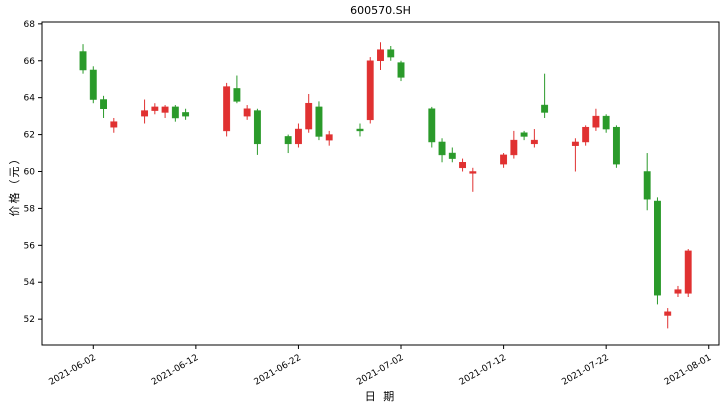 This screenshot has width=727, height=412. What do you see at coordinates (380, 10) in the screenshot?
I see `chart-title: 600570.SH` at bounding box center [380, 10].